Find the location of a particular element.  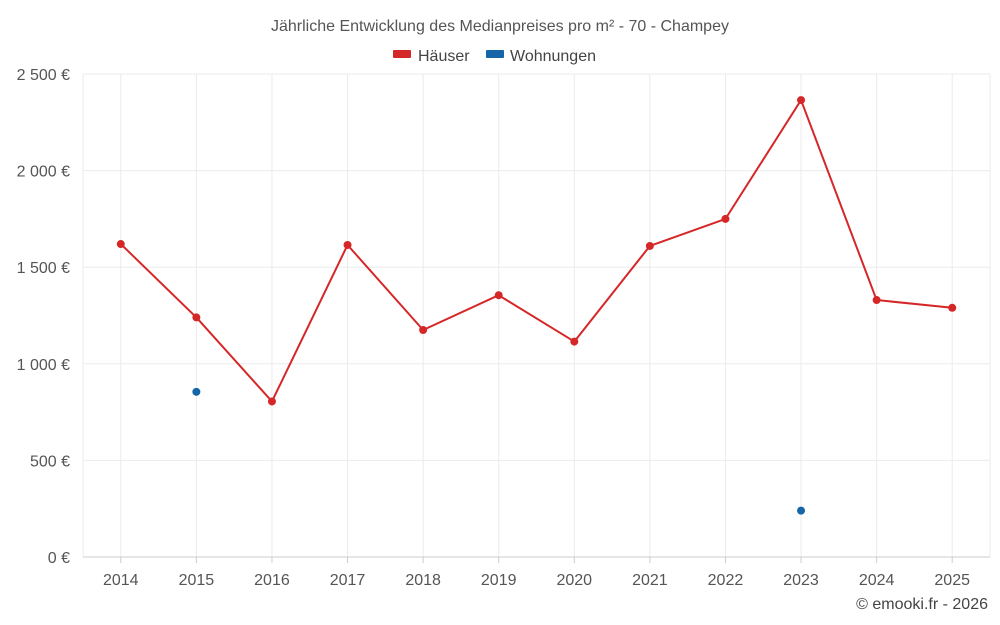

y-tick-label: 2 000 € is located at coordinates (43, 172).